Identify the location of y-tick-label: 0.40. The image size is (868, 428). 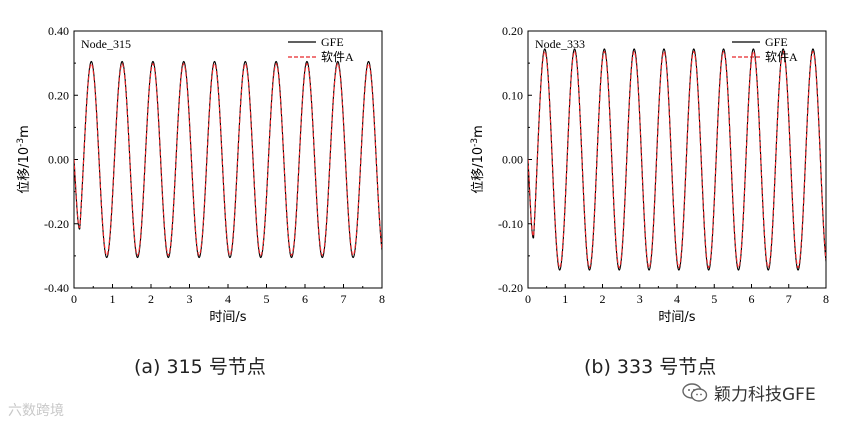
(58, 31).